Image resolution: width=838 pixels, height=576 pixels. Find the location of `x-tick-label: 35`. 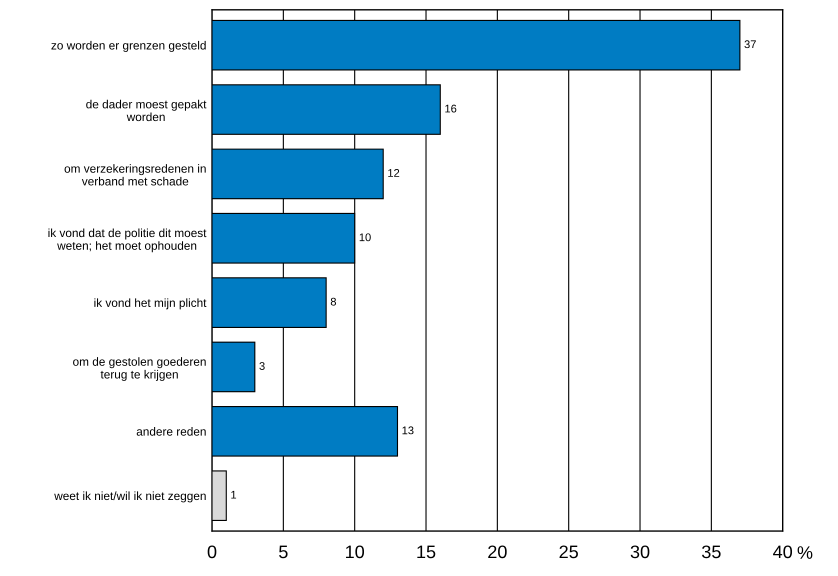

x-tick-label: 35 is located at coordinates (711, 551).